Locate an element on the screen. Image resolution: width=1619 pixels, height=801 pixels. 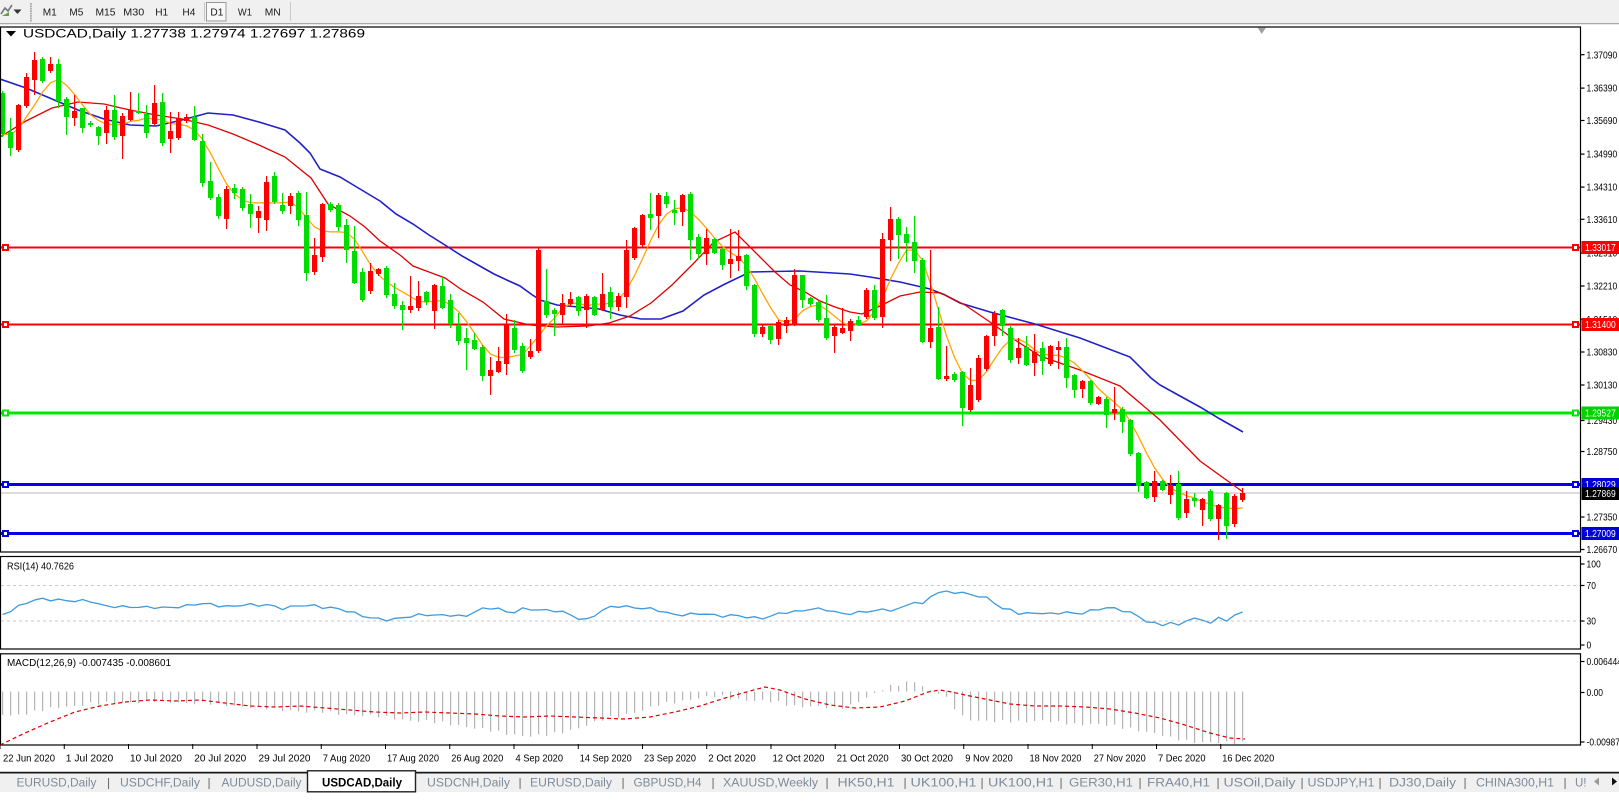
svg-text: 16 Dec 2020 is located at coordinates (1248, 759).